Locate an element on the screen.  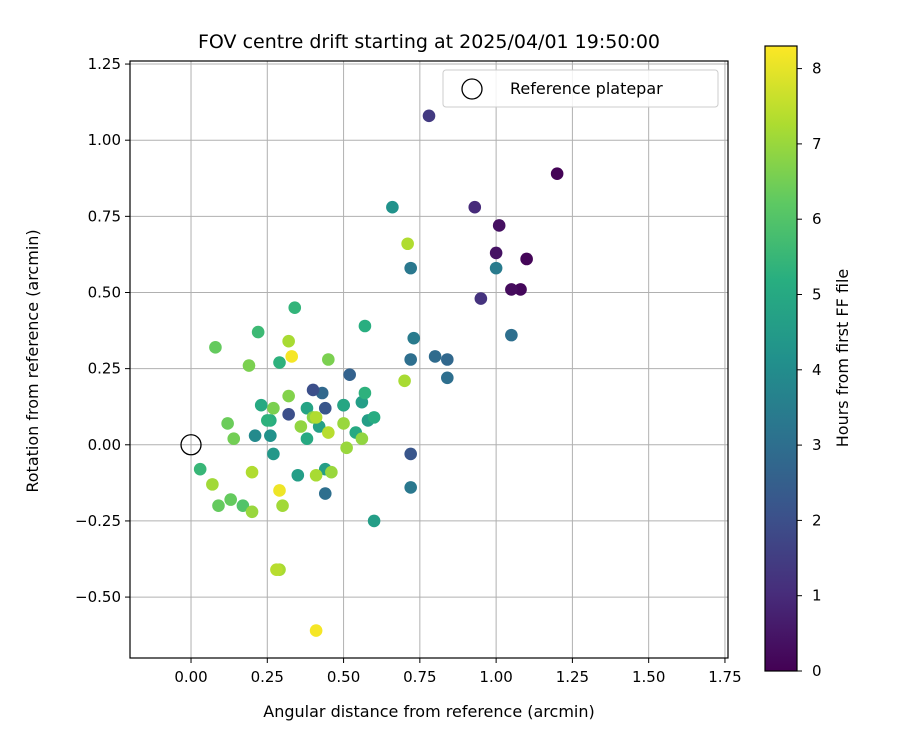
legend-box is located at coordinates (580, 88).